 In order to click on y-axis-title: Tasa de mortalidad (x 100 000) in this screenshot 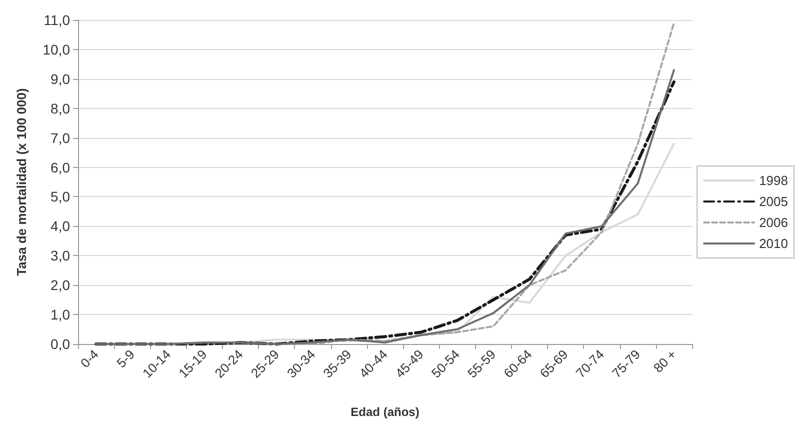, I will do `click(21, 182)`.